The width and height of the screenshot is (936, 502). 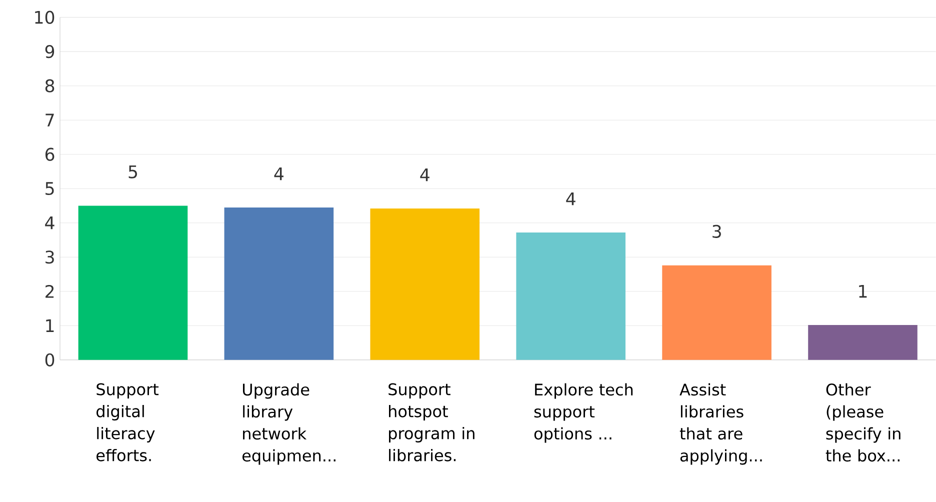 I want to click on y-tick-label: 10, so click(x=44, y=17).